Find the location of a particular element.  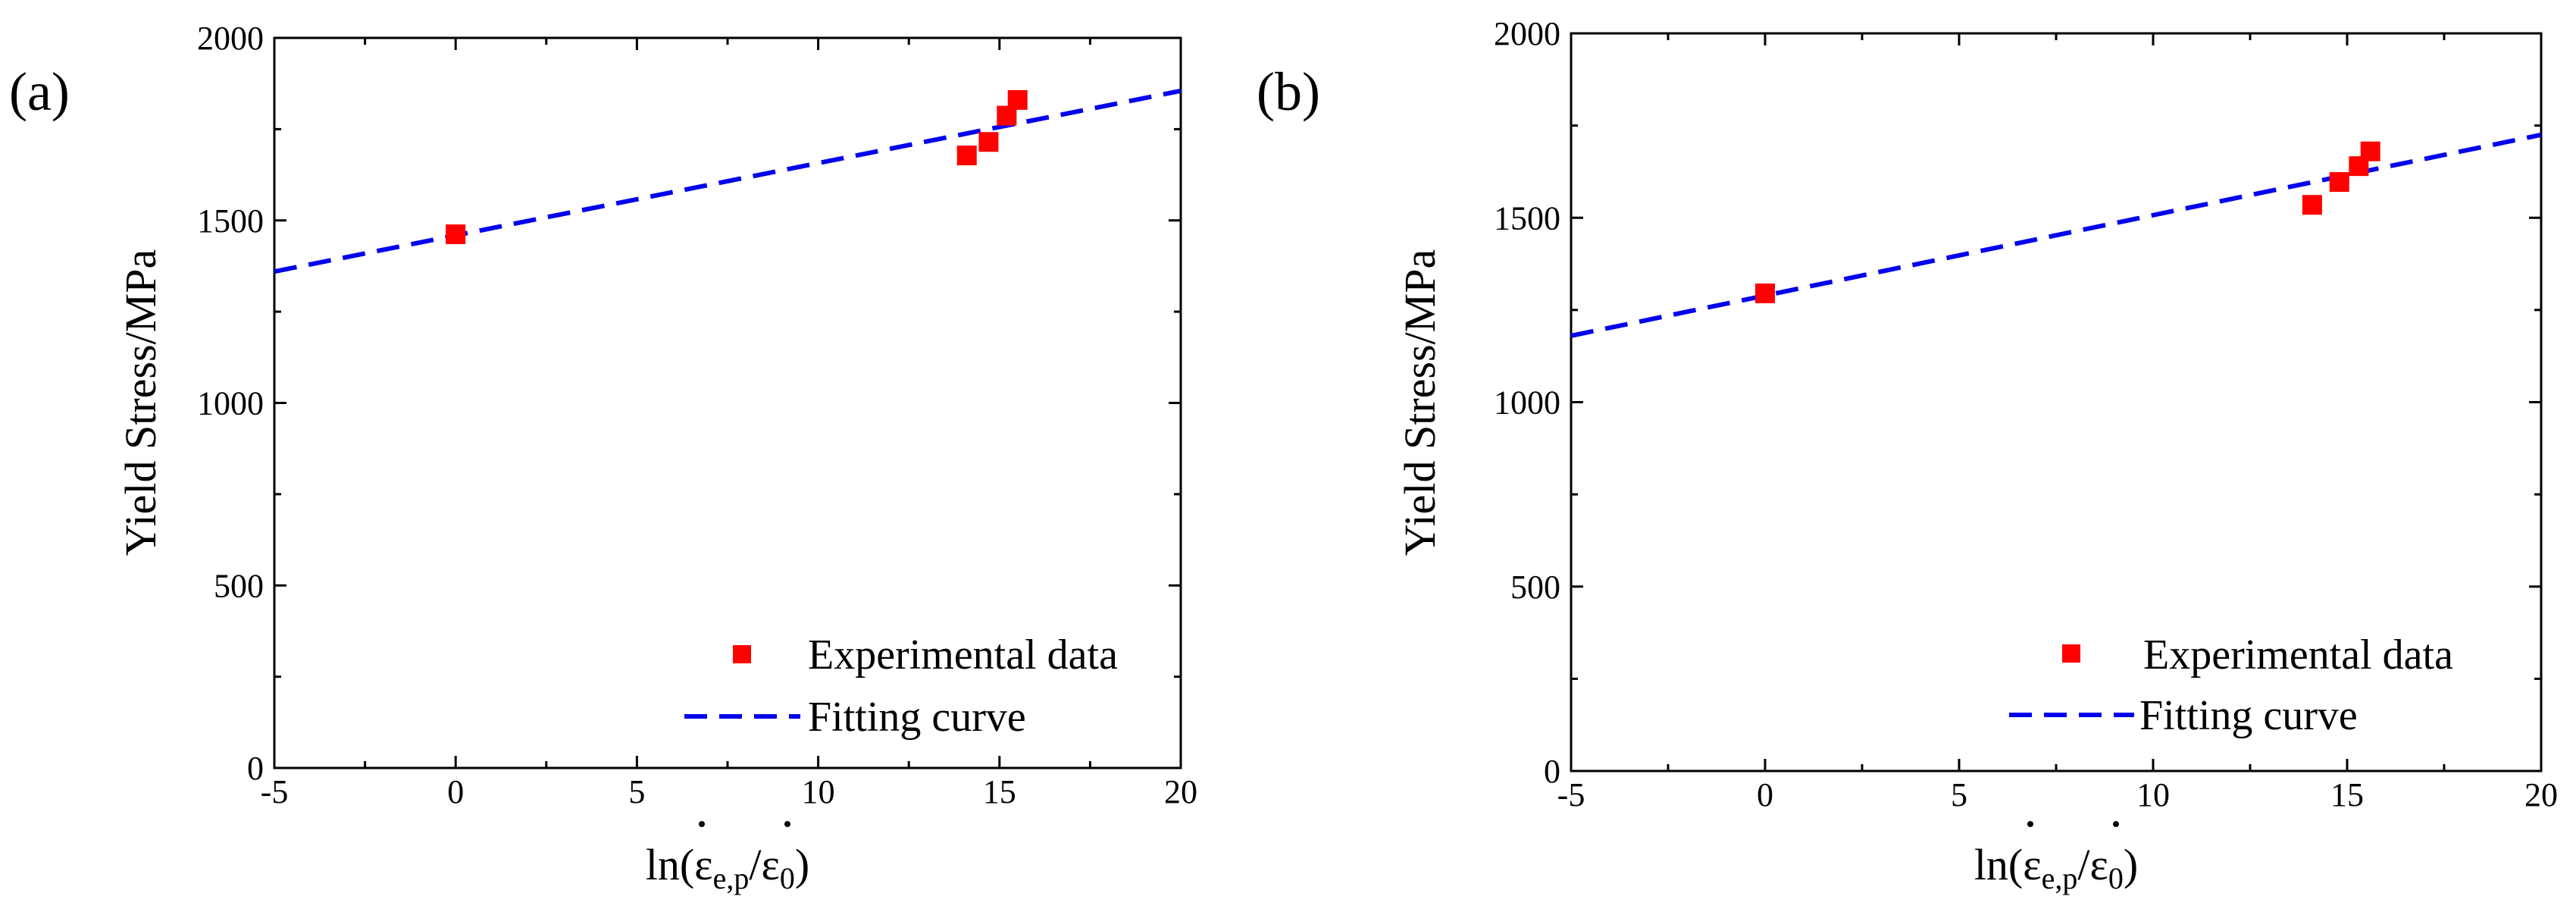

legend-marker-experimental-b is located at coordinates (2071, 653).